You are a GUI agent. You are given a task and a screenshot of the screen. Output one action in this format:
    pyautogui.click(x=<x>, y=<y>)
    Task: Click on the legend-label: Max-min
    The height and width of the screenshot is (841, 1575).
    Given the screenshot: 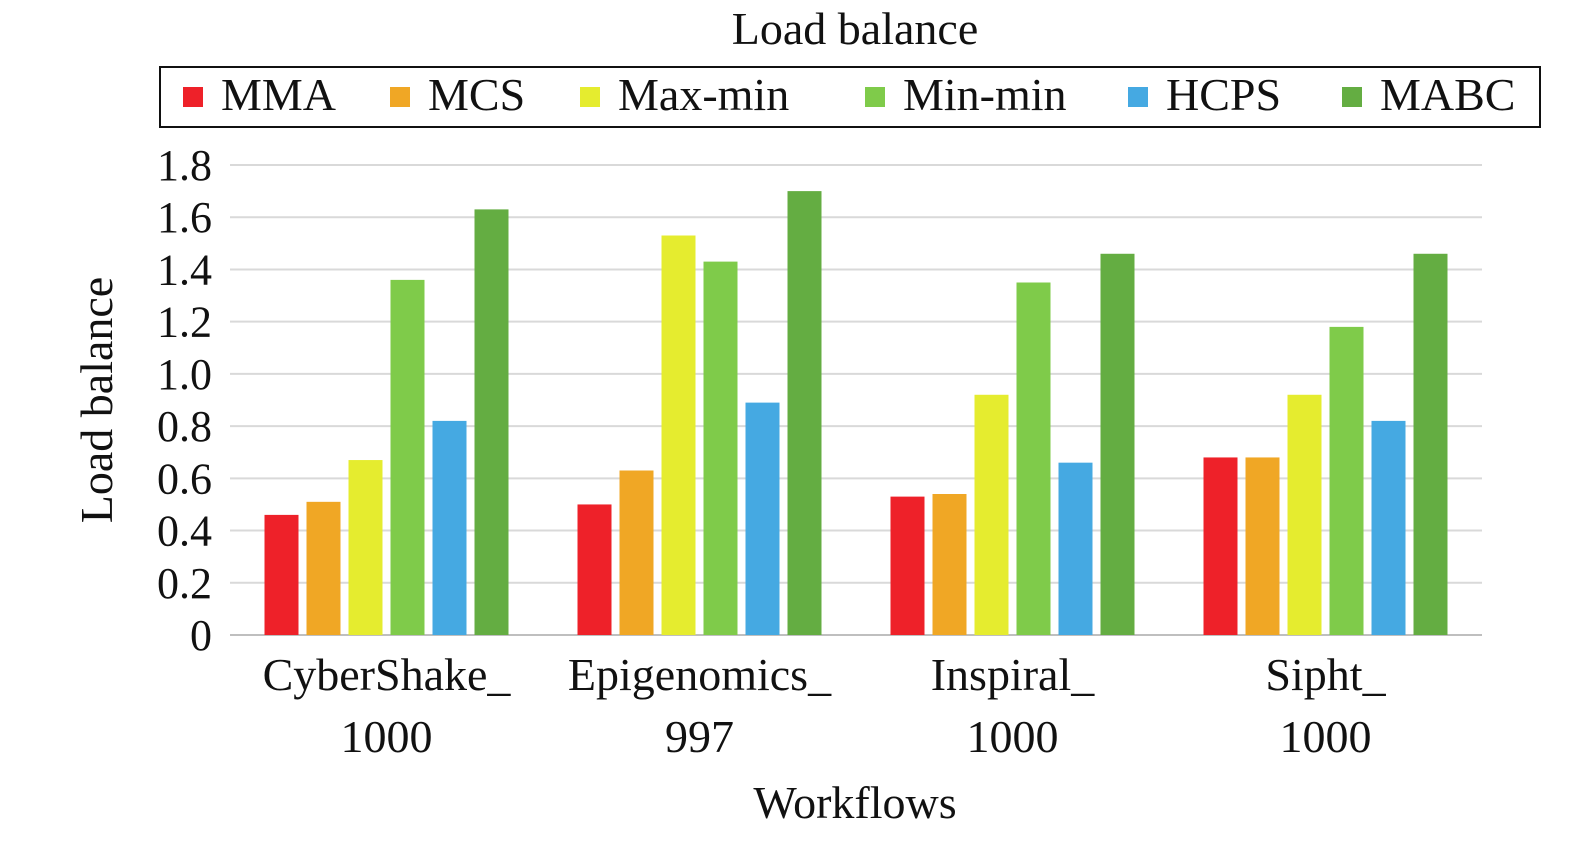 What is the action you would take?
    pyautogui.click(x=703, y=94)
    